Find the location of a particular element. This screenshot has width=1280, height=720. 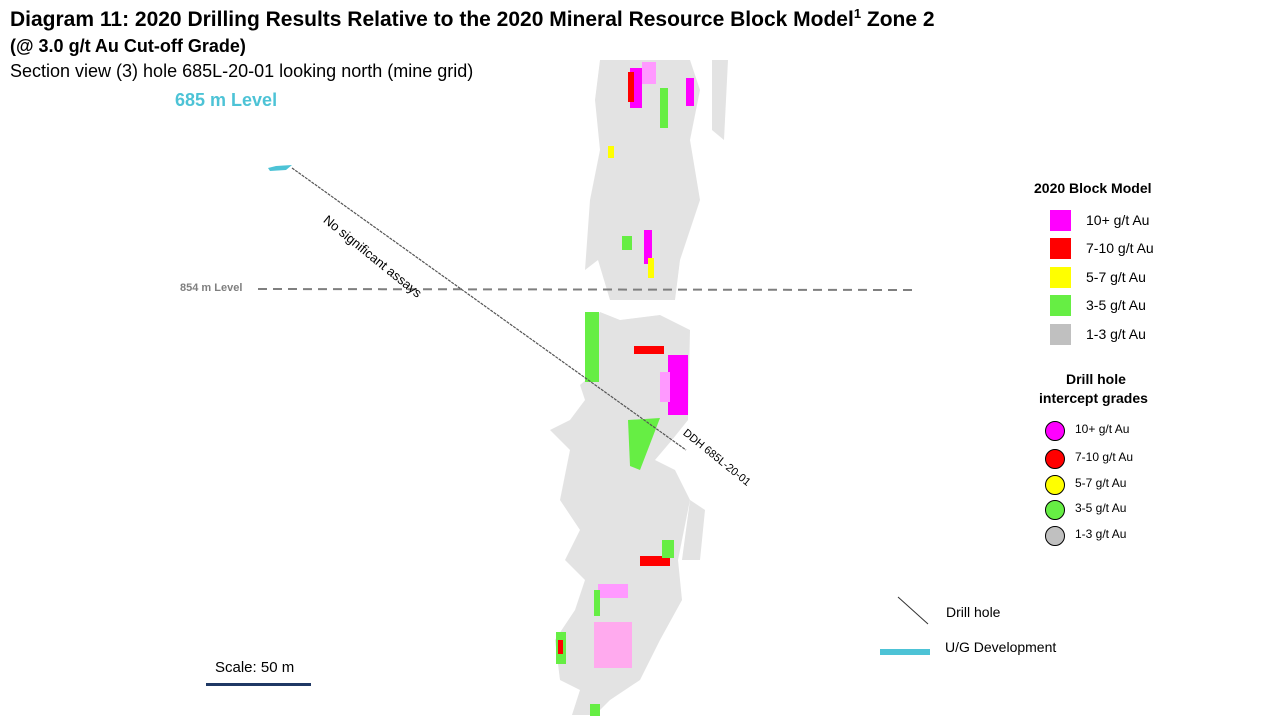

block-model-grey is located at coordinates (639, 387).